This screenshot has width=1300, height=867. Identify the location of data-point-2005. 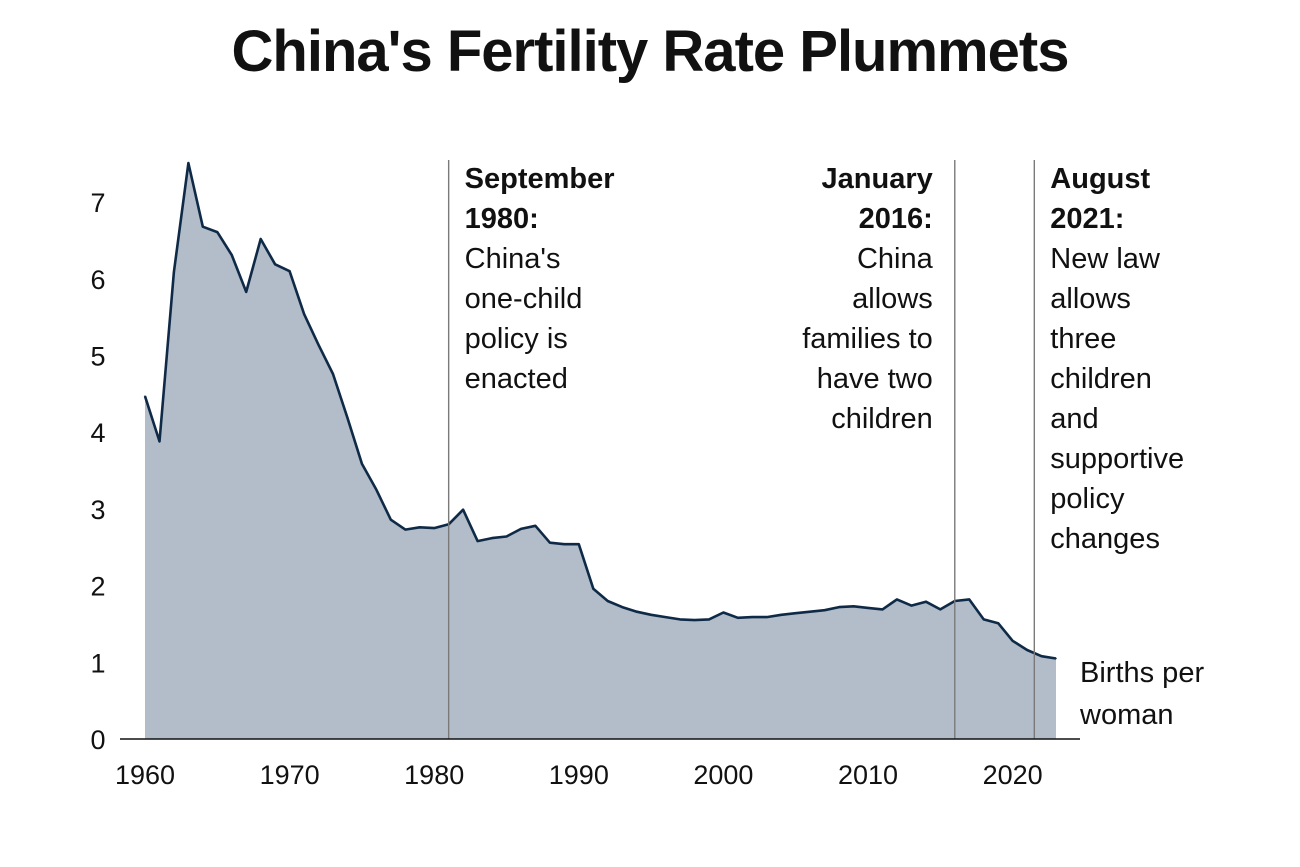
(795, 613).